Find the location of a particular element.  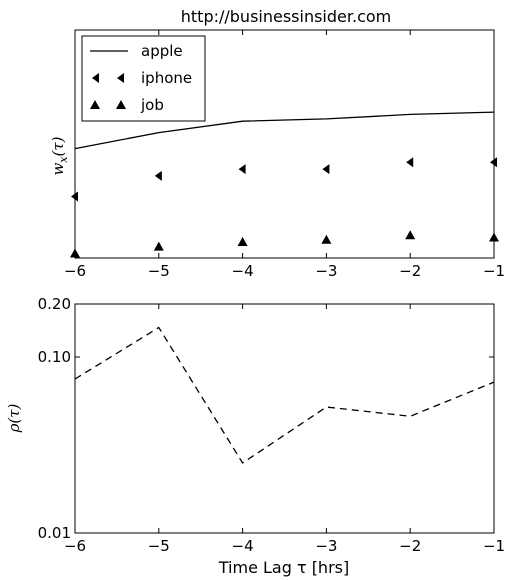

legend: apple iphone job is located at coordinates (143, 78).